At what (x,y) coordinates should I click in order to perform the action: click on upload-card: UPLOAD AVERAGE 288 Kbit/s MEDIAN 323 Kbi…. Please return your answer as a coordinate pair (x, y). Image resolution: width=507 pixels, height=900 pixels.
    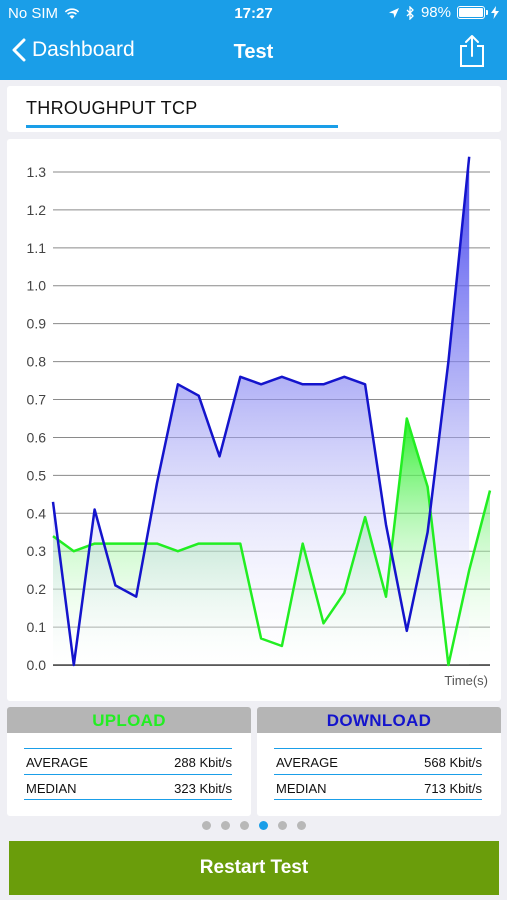
    Looking at the image, I should click on (129, 761).